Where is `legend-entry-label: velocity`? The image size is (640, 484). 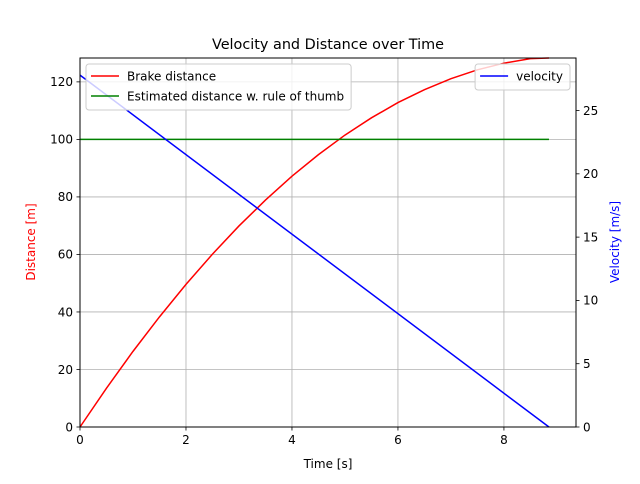
legend-entry-label: velocity is located at coordinates (539, 76).